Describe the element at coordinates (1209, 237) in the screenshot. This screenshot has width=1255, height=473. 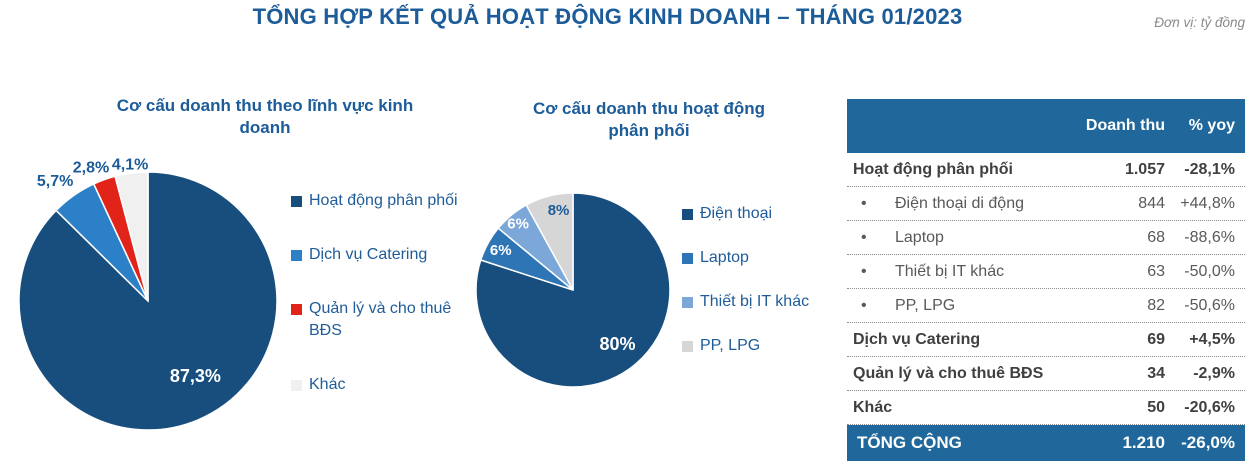
I see `row-yoy: -88,6%` at that location.